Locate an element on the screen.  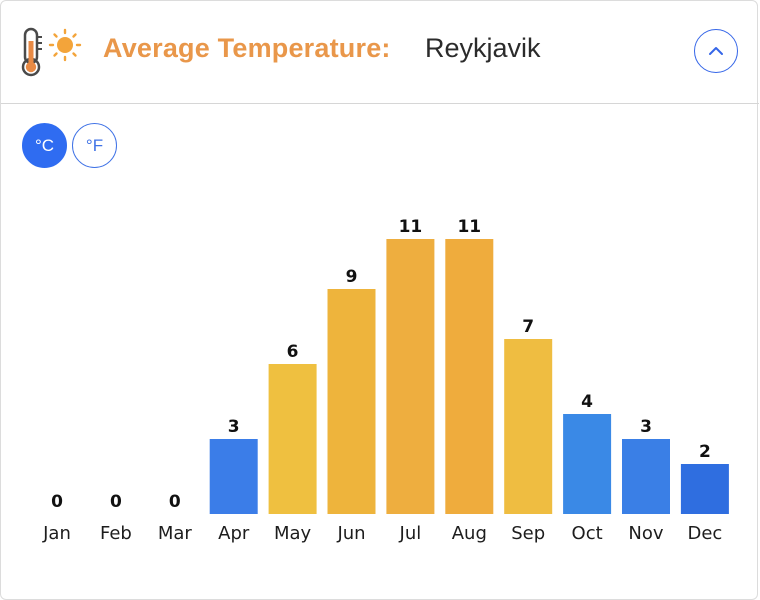
x-tick-label: Jul is located at coordinates (410, 533).